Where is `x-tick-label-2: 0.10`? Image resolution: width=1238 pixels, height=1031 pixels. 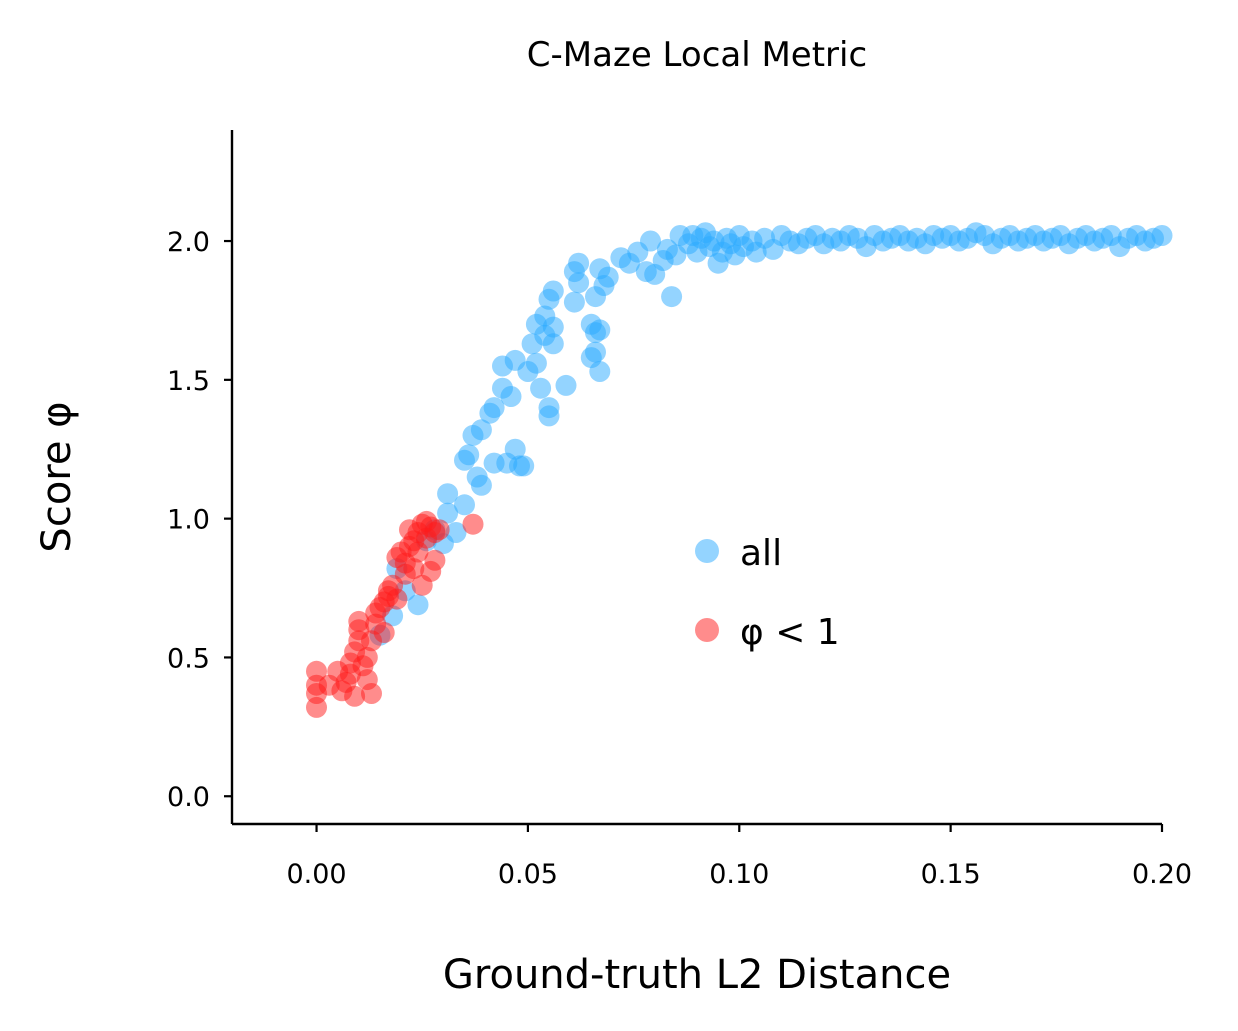 x-tick-label-2: 0.10 is located at coordinates (739, 874).